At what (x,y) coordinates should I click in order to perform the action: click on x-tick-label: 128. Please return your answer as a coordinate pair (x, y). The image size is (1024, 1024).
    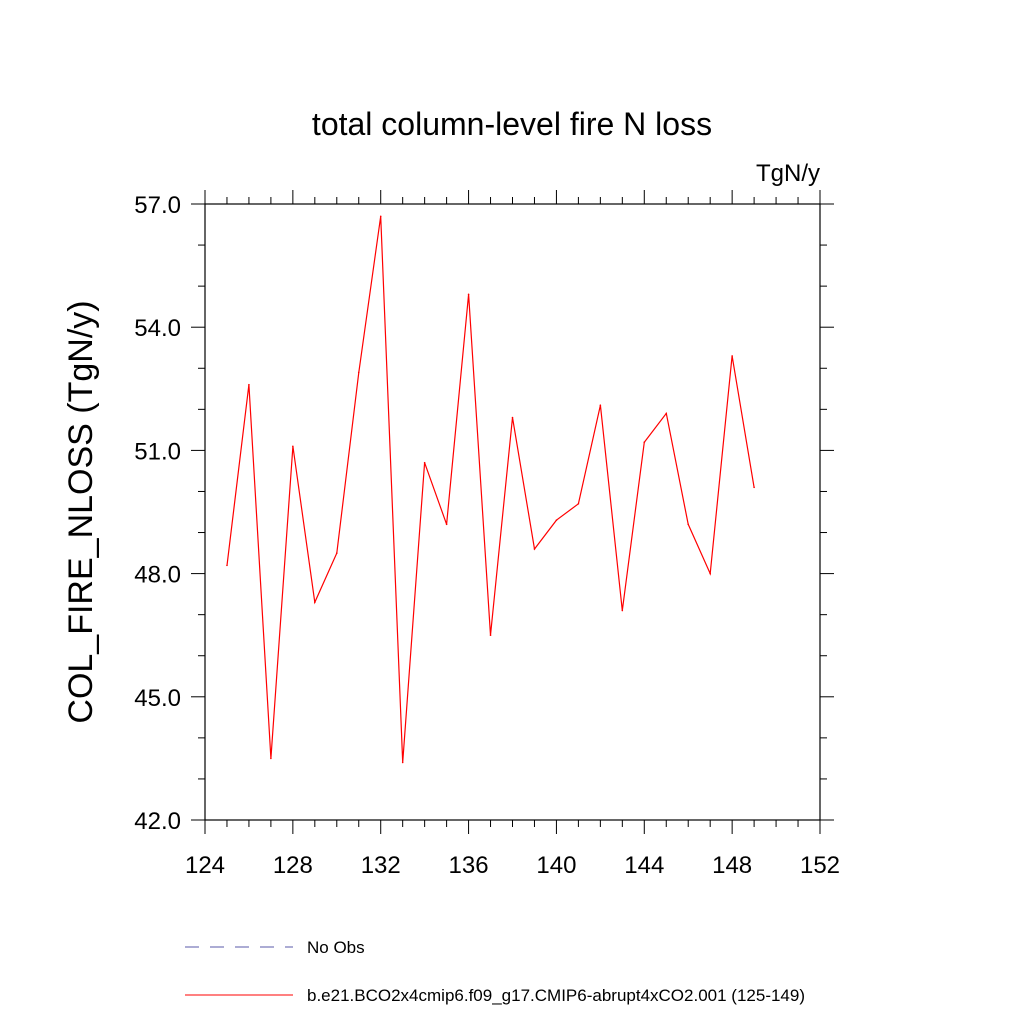
    Looking at the image, I should click on (293, 865).